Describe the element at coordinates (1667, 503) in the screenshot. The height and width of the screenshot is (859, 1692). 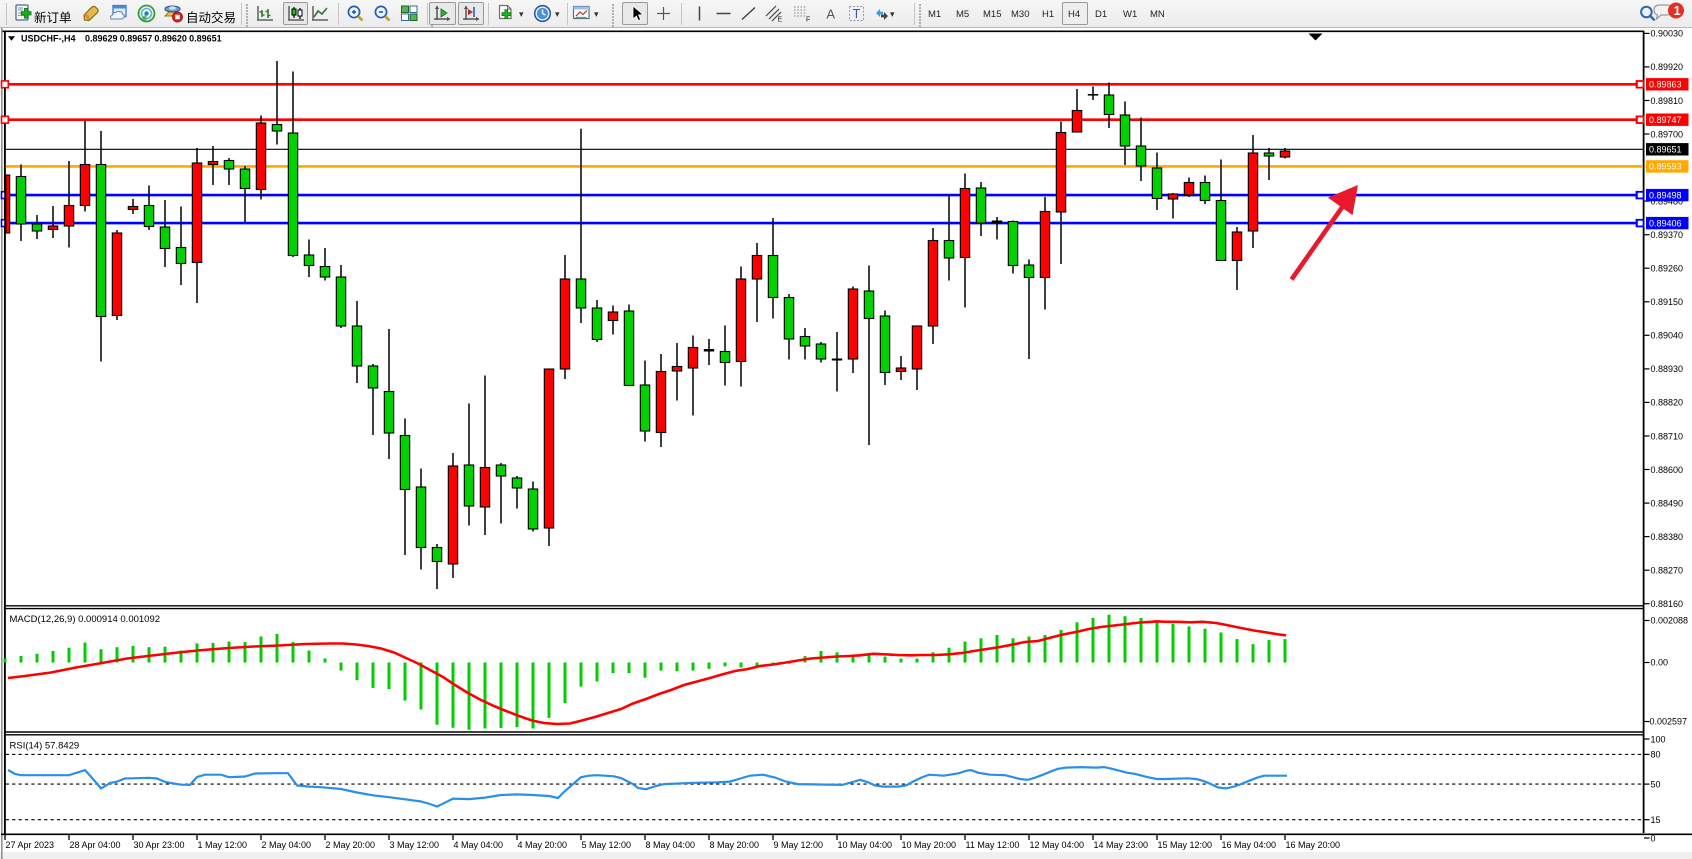
I see `svg-text: 0.88490` at that location.